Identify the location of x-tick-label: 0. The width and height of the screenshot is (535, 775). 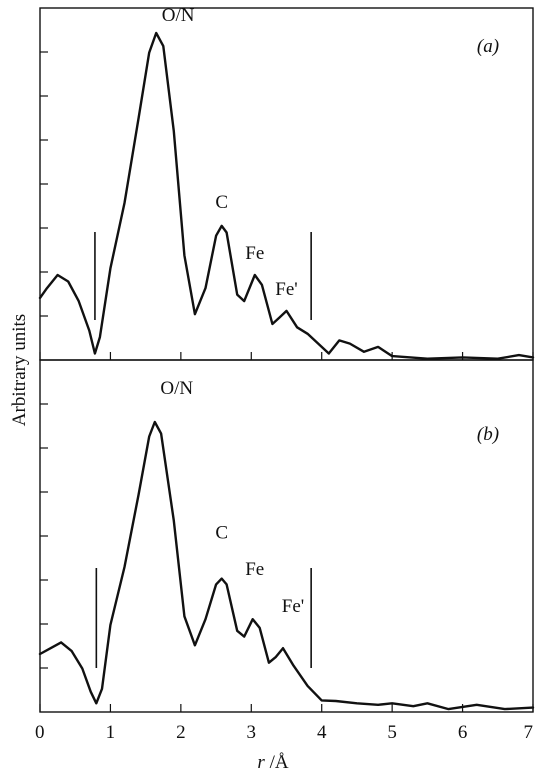
(40, 732).